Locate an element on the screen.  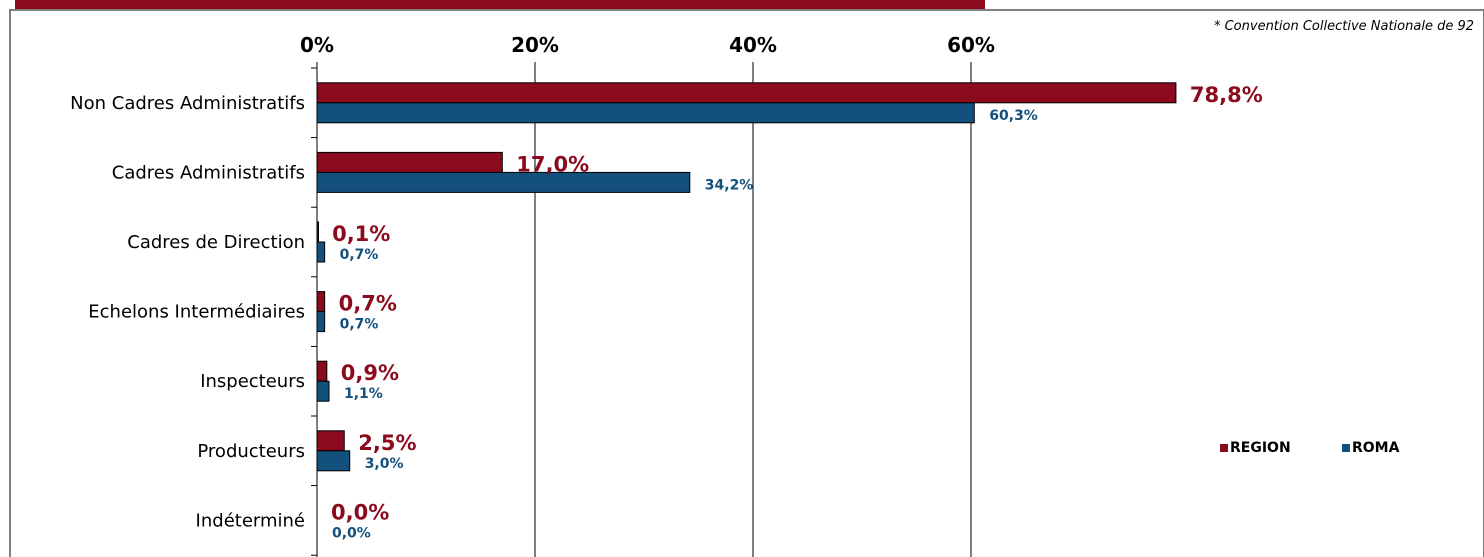
category-label: Non Cadres Administratifs is located at coordinates (187, 103).